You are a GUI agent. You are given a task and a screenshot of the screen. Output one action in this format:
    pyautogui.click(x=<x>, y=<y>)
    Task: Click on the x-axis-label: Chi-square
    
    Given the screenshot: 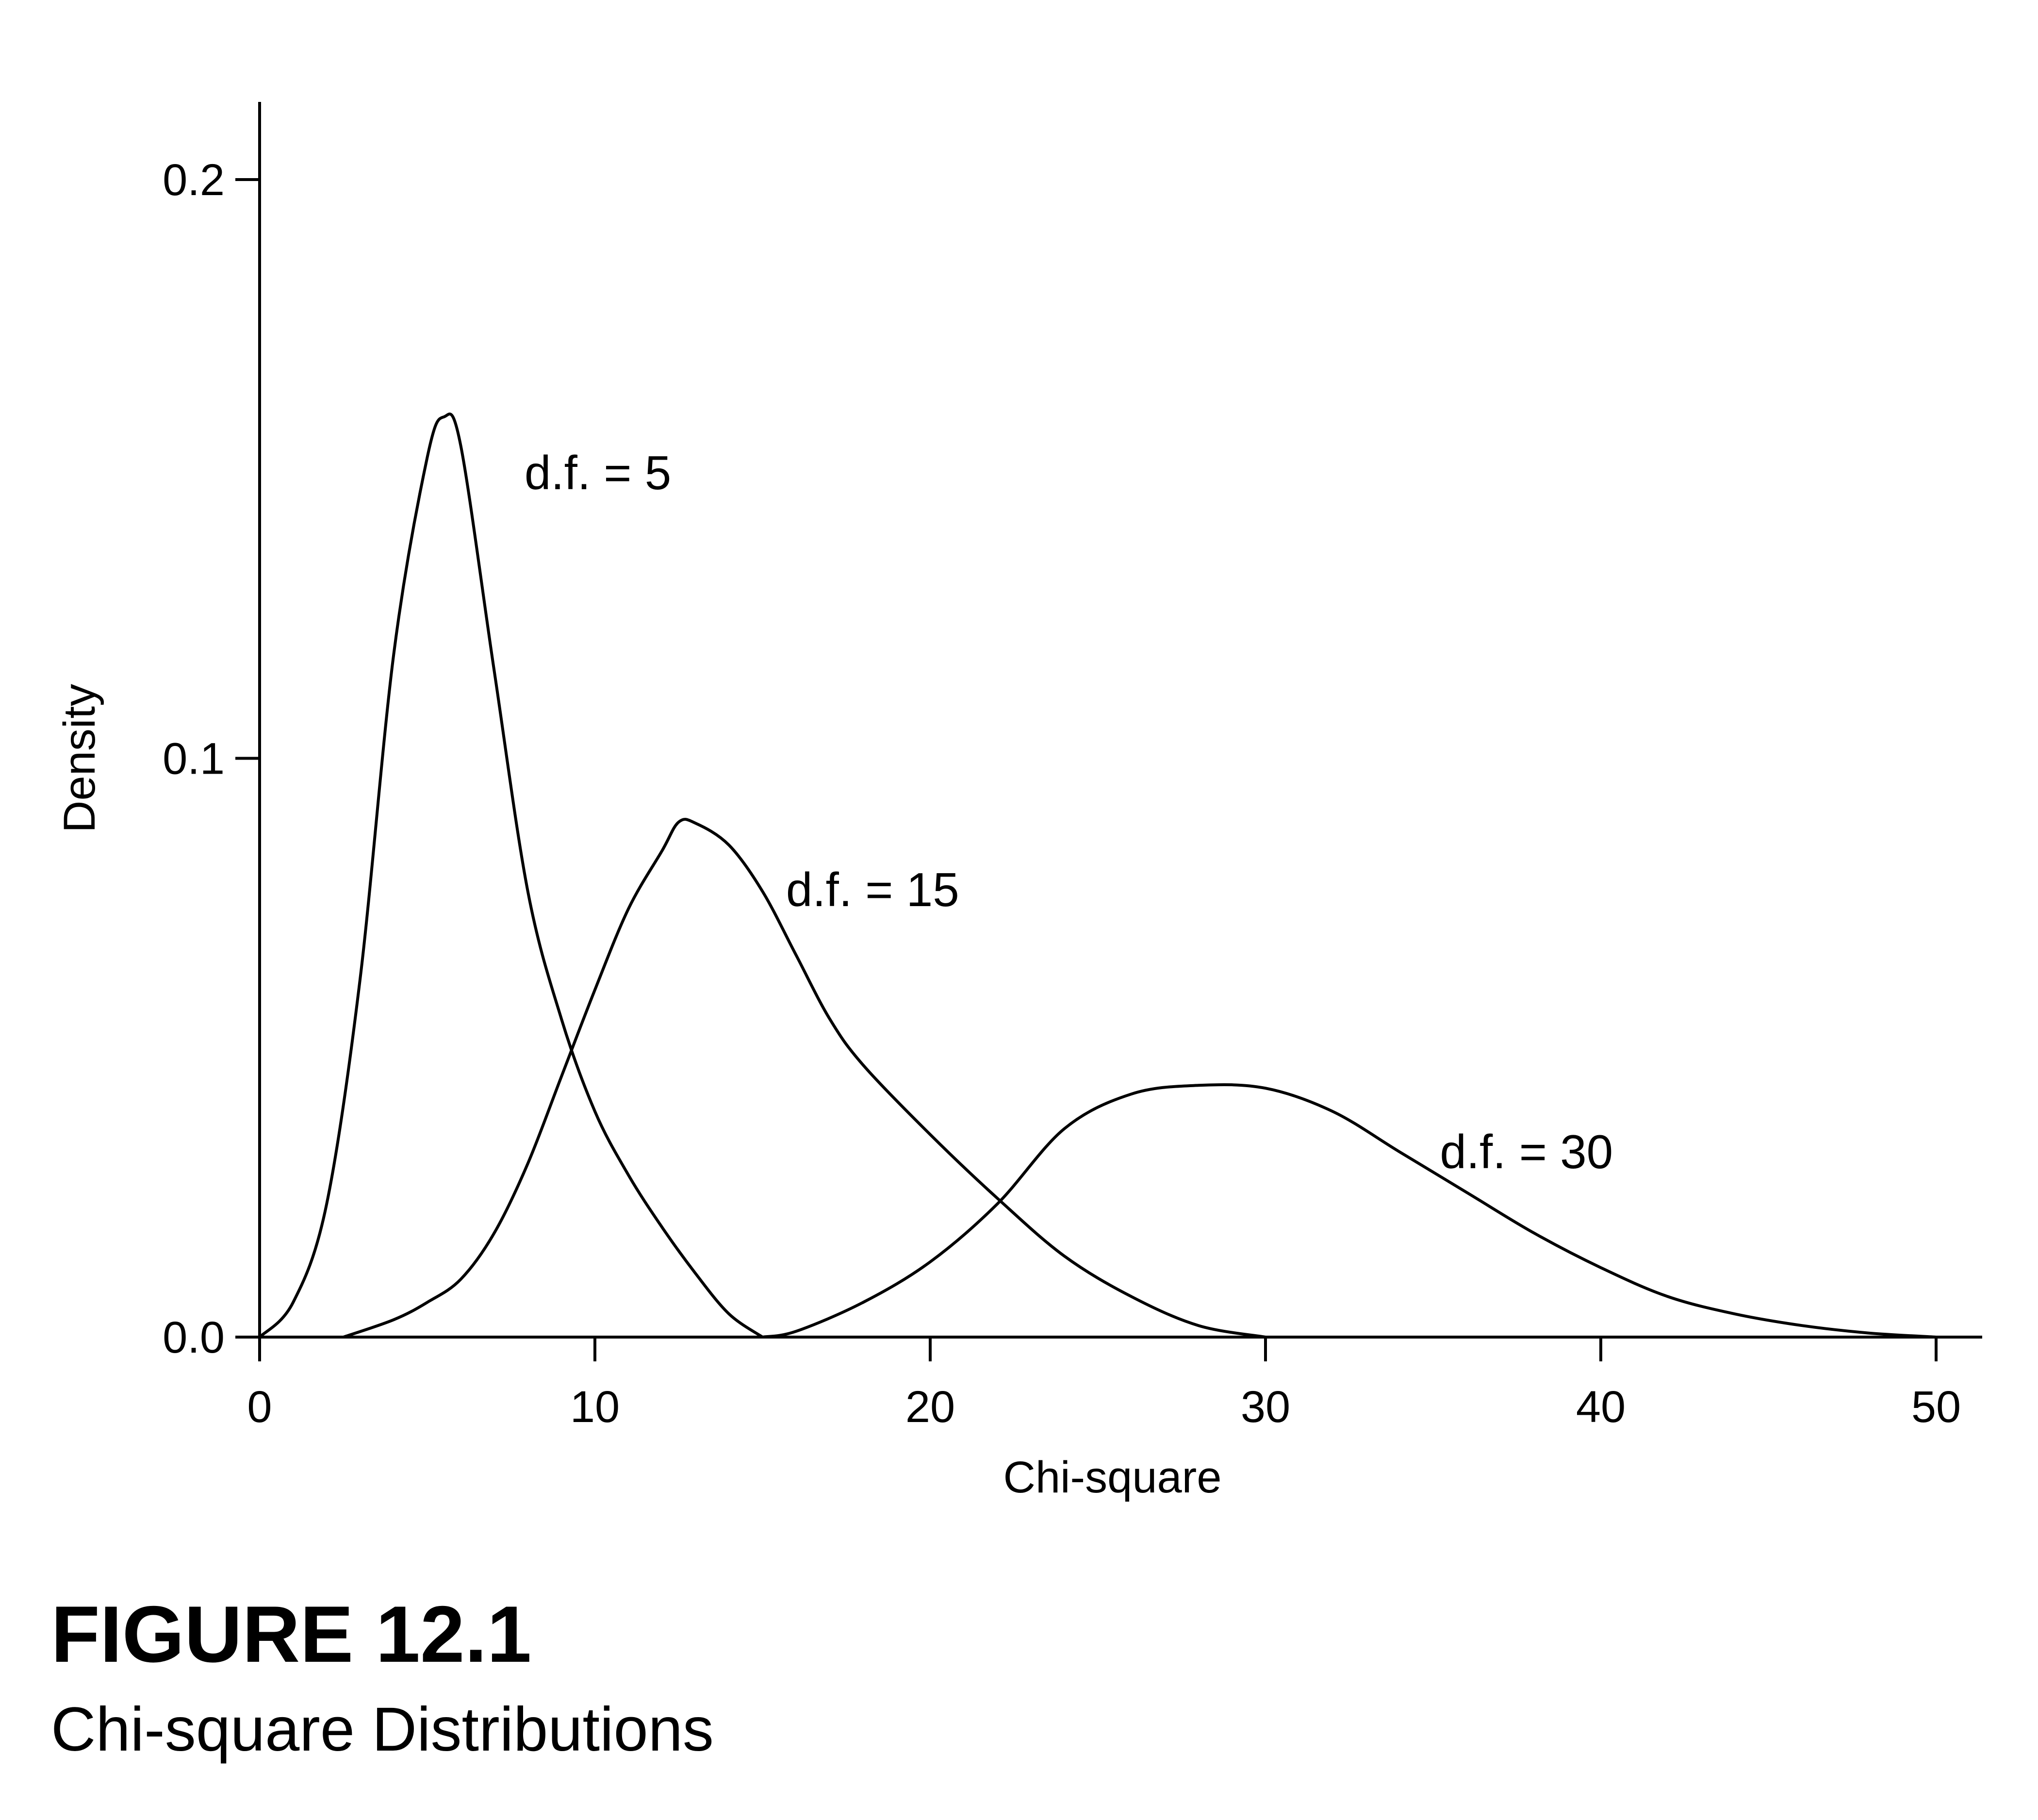 What is the action you would take?
    pyautogui.click(x=1112, y=1477)
    